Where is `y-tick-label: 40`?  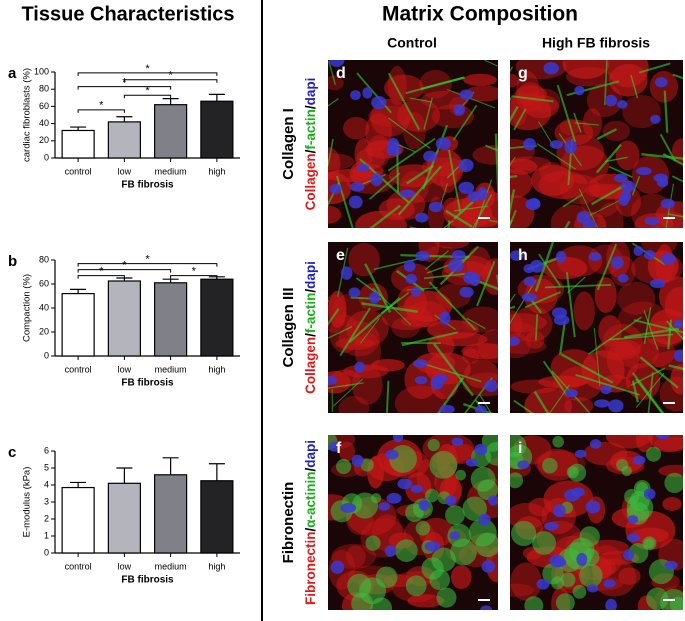
y-tick-label: 40 is located at coordinates (44, 123).